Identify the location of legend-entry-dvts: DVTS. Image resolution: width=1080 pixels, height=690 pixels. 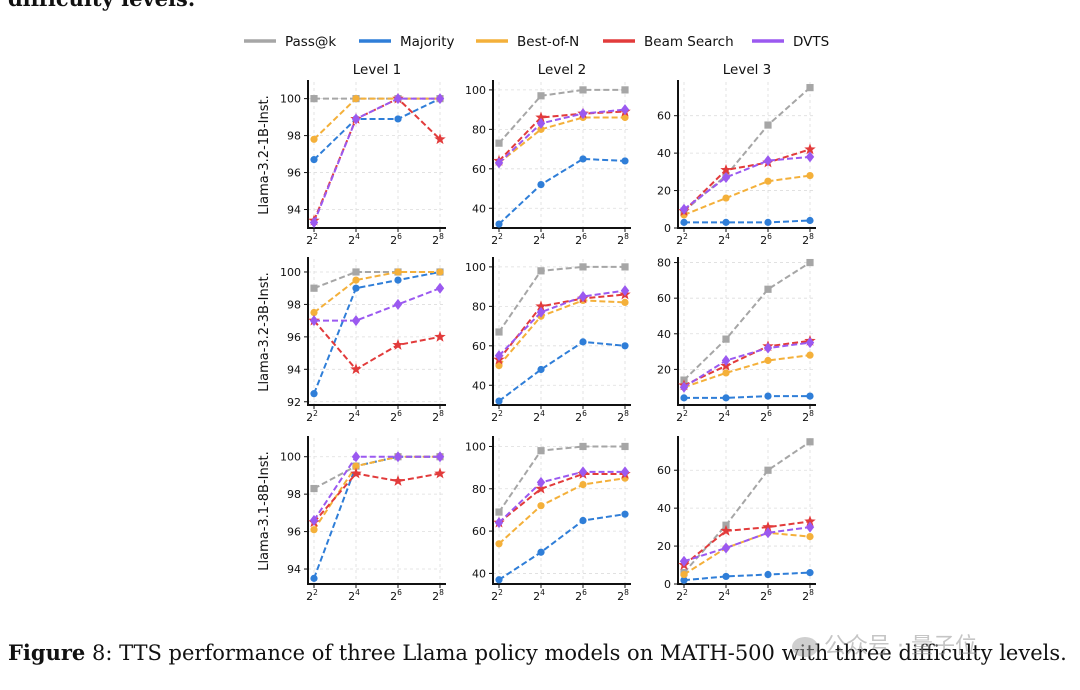
(790, 42).